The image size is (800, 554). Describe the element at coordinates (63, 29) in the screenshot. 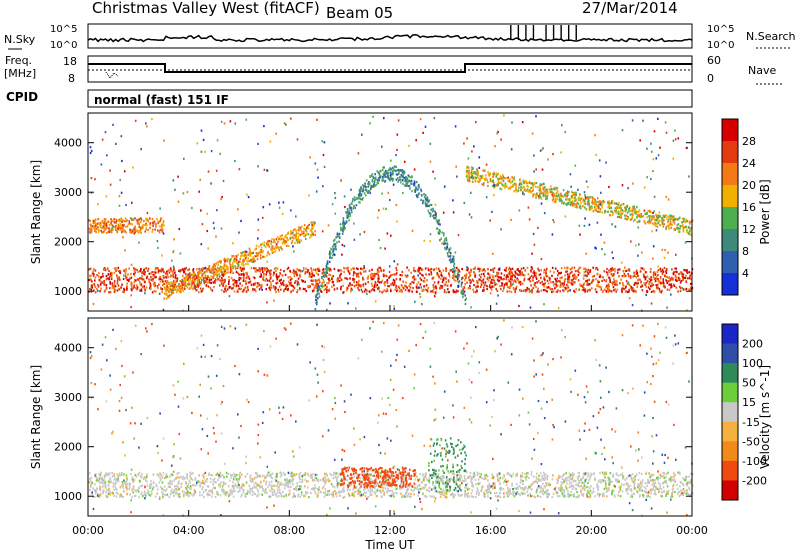

I see `noise-left-tick-top: 10^5` at that location.